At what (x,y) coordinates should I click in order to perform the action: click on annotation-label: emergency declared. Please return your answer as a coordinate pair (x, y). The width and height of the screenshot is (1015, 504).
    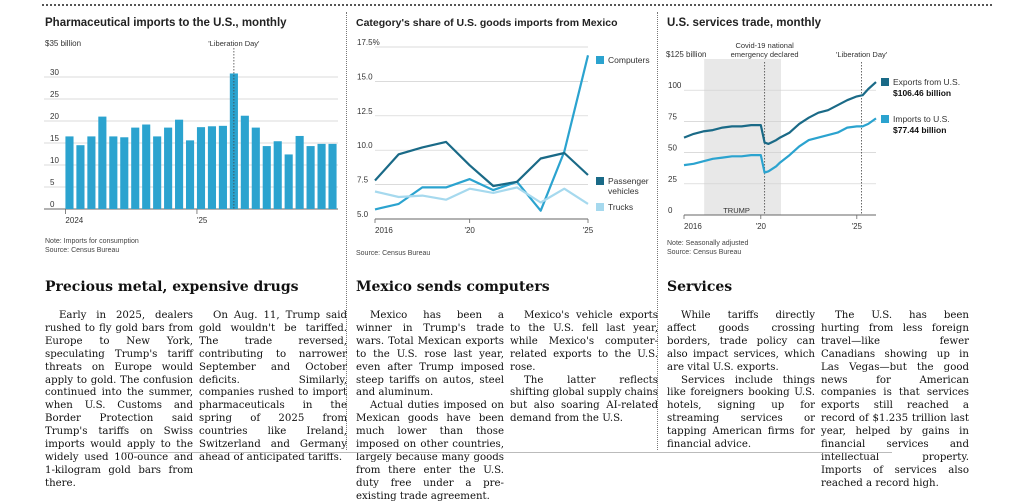
    Looking at the image, I should click on (765, 54).